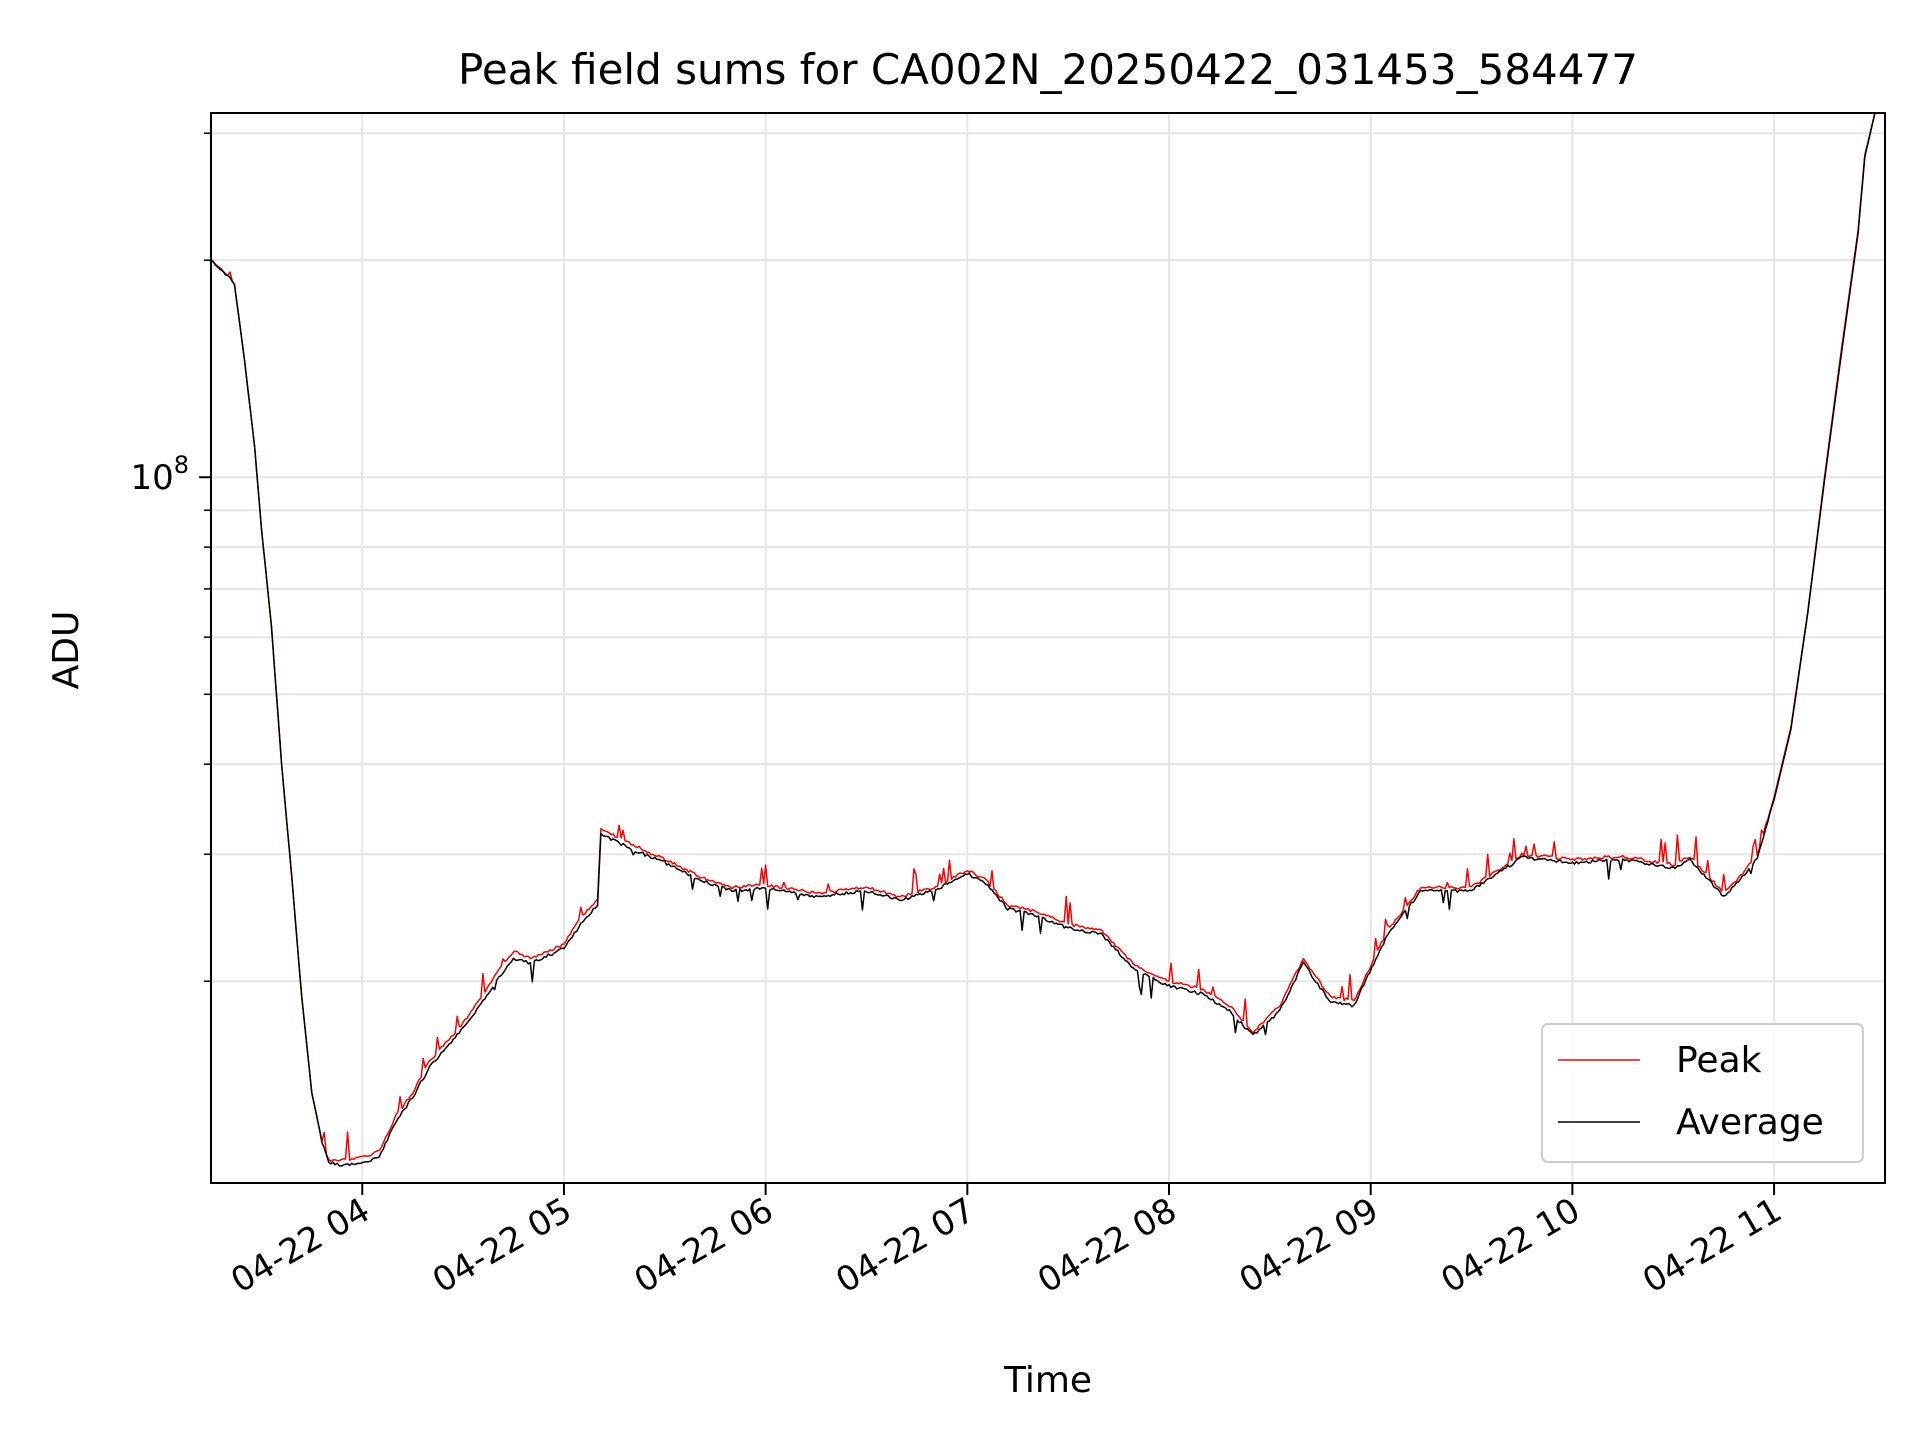 This screenshot has height=1440, width=1920. I want to click on y-axis-label: ADU, so click(66, 650).